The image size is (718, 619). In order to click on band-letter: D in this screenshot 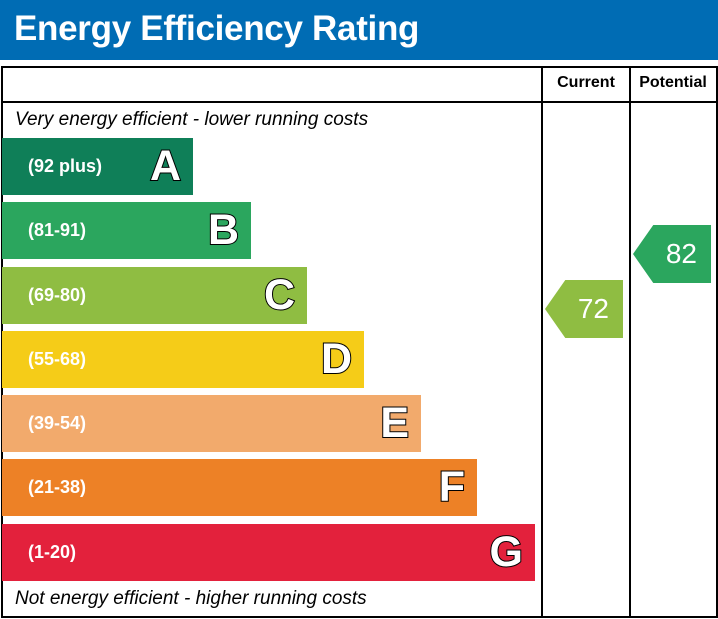, I will do `click(336, 359)`.